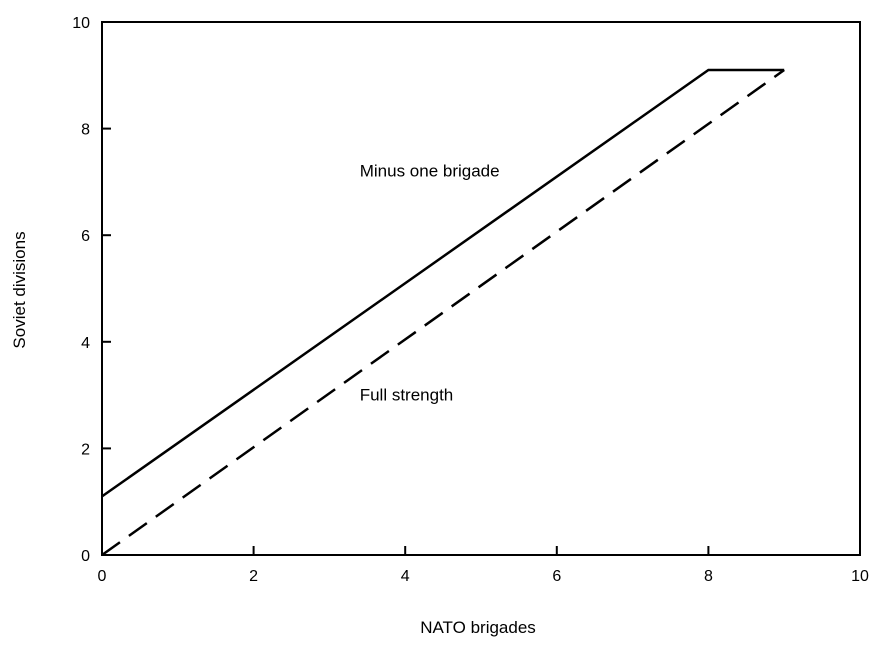 The width and height of the screenshot is (873, 646). Describe the element at coordinates (430, 171) in the screenshot. I see `annotation-label: Minus one brigade` at that location.